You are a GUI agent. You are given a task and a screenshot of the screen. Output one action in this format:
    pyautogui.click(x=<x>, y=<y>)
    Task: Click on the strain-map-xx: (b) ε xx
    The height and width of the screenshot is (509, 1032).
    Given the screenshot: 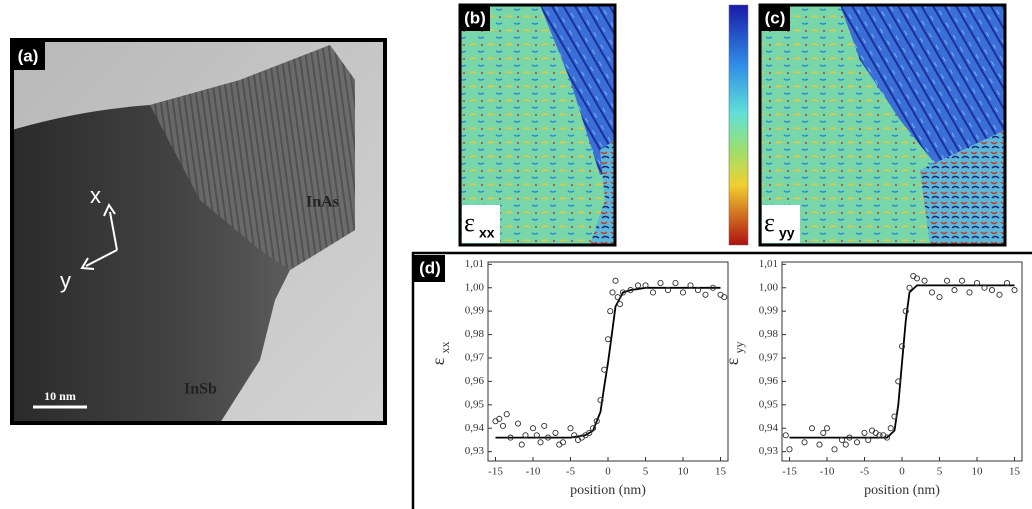 What is the action you would take?
    pyautogui.click(x=537, y=125)
    